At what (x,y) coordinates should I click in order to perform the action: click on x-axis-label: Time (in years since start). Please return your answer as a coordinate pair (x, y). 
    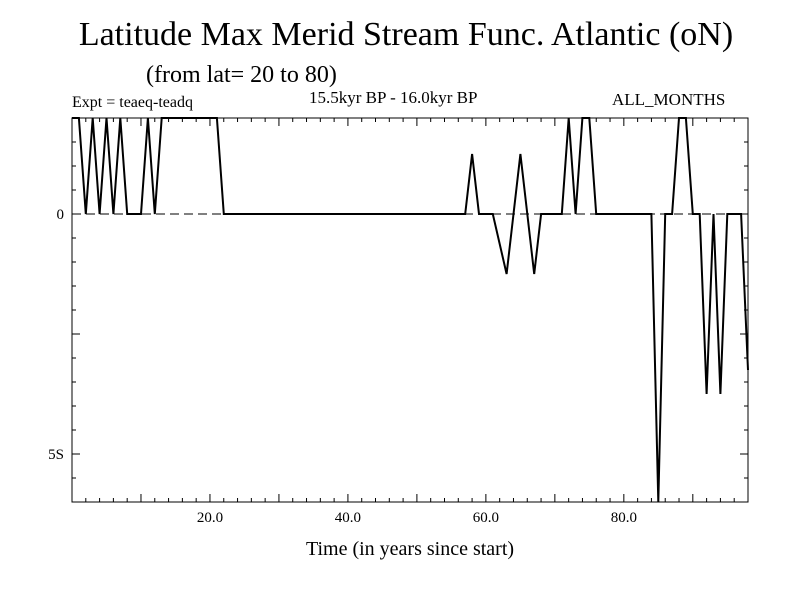
    Looking at the image, I should click on (410, 549).